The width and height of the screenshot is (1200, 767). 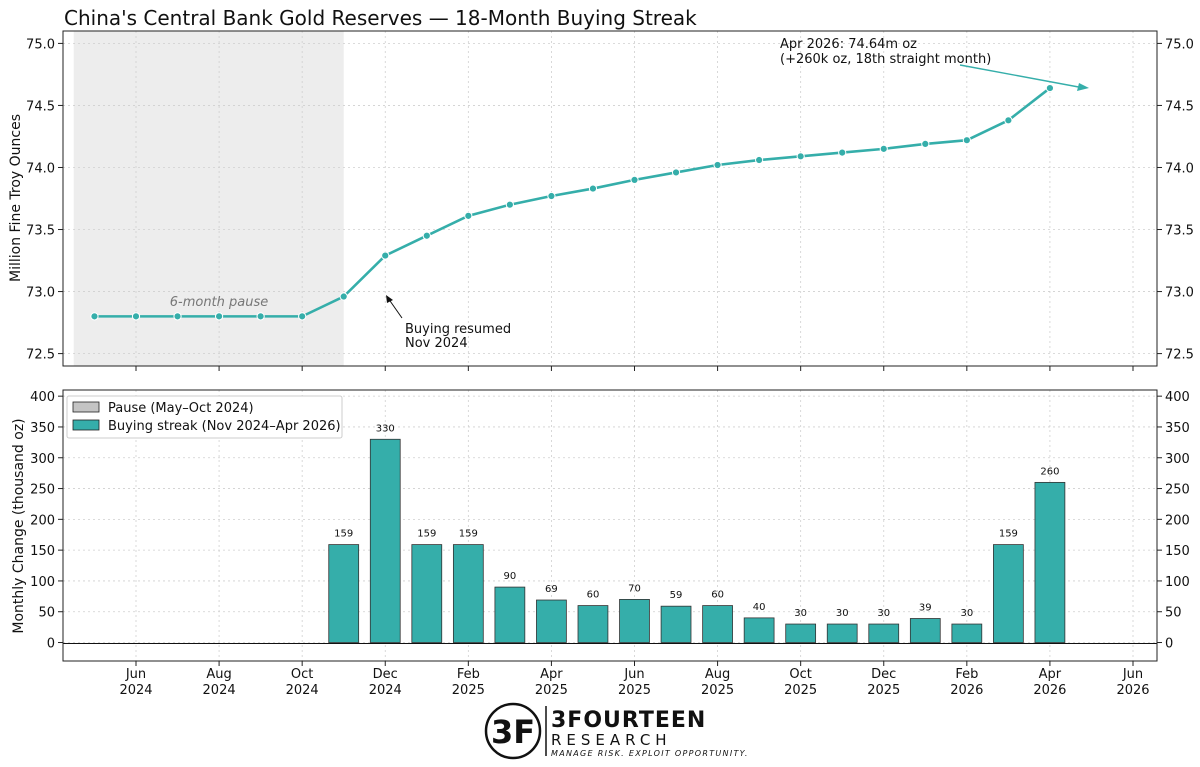 What do you see at coordinates (717, 674) in the screenshot?
I see `x-tick-month: Aug` at bounding box center [717, 674].